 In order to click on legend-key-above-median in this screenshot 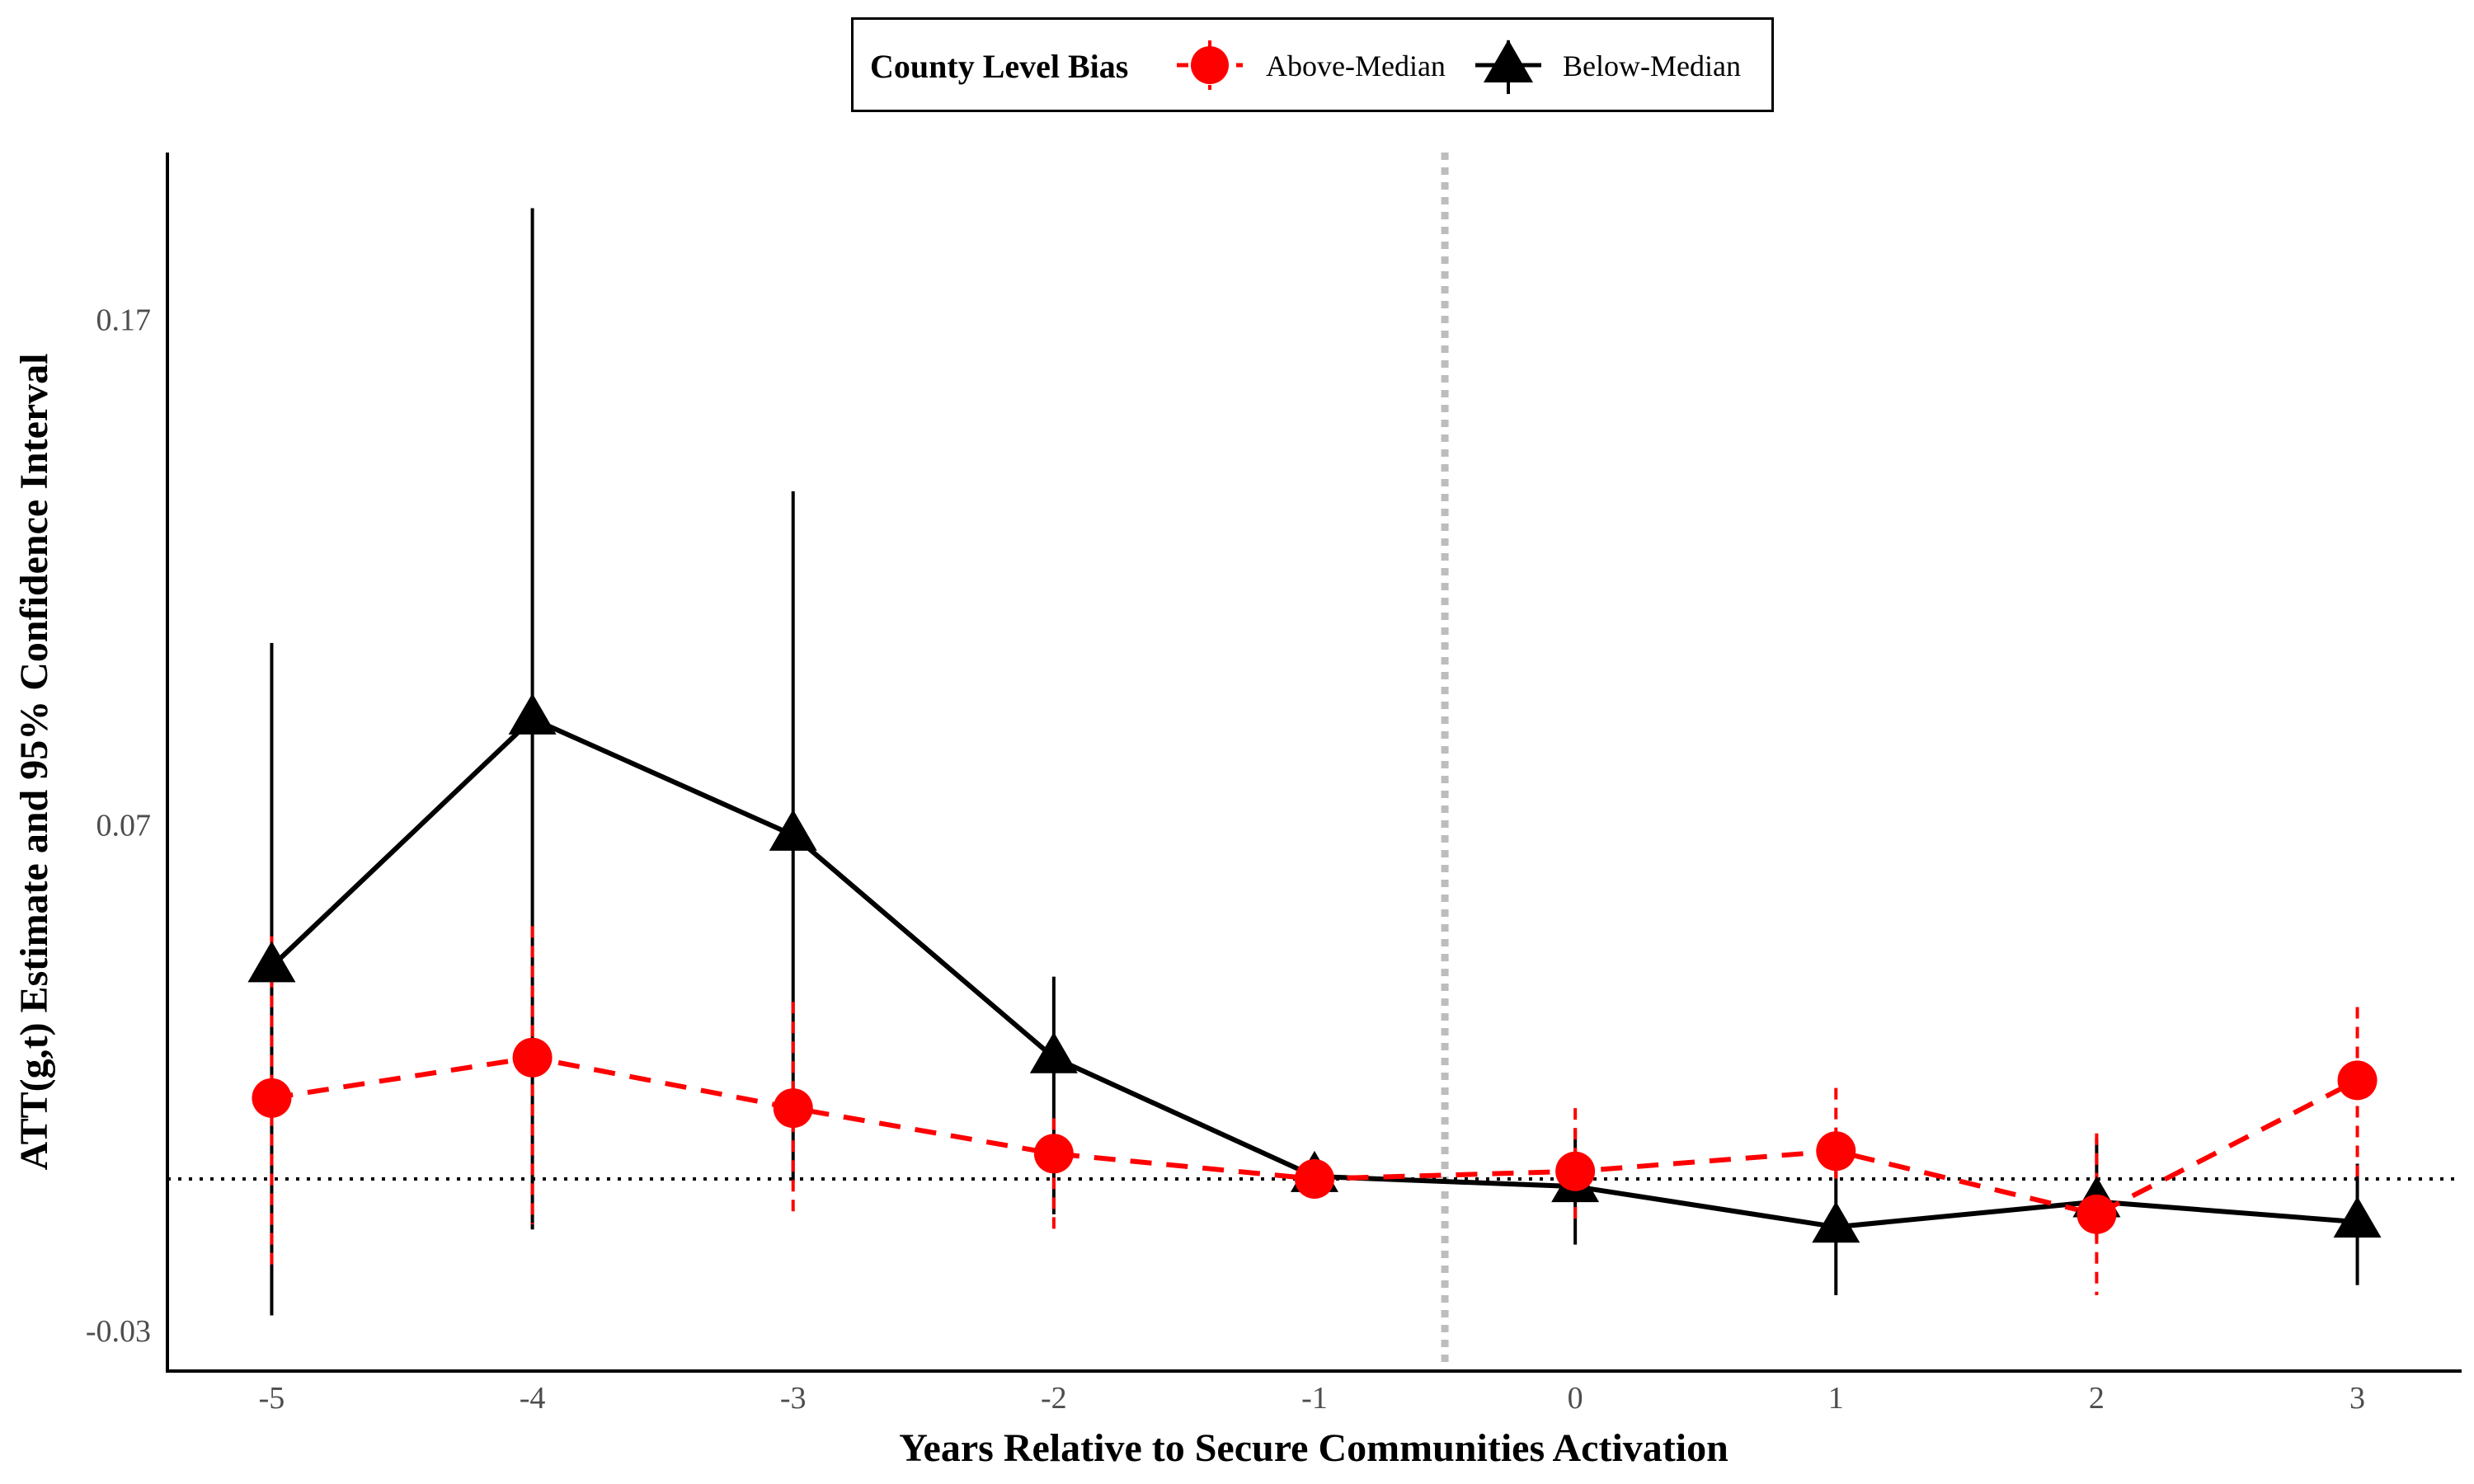, I will do `click(1210, 65)`.